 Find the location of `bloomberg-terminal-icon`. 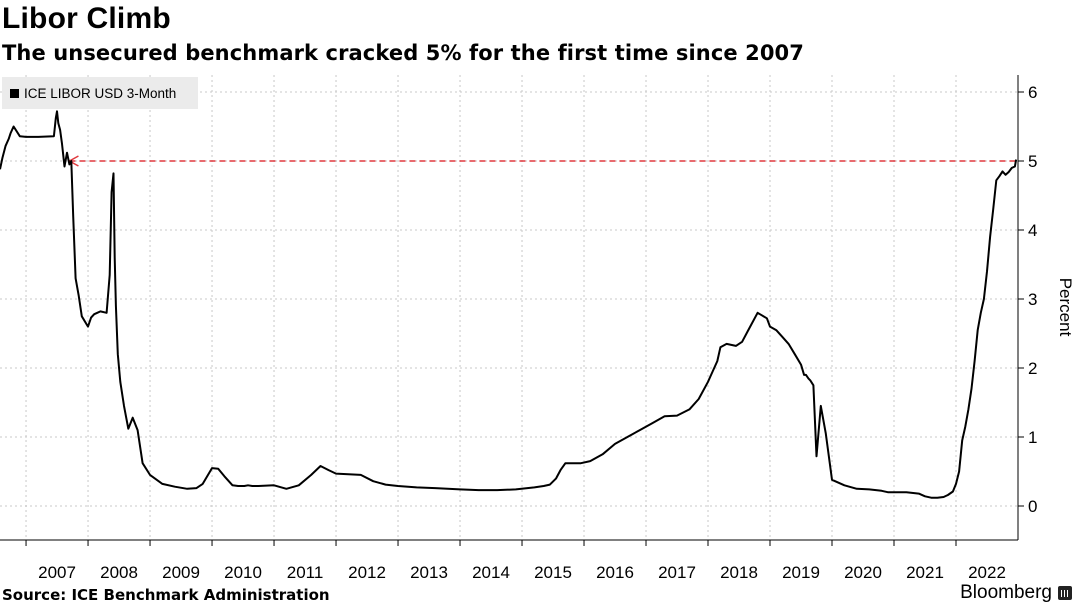

bloomberg-terminal-icon is located at coordinates (1065, 593).